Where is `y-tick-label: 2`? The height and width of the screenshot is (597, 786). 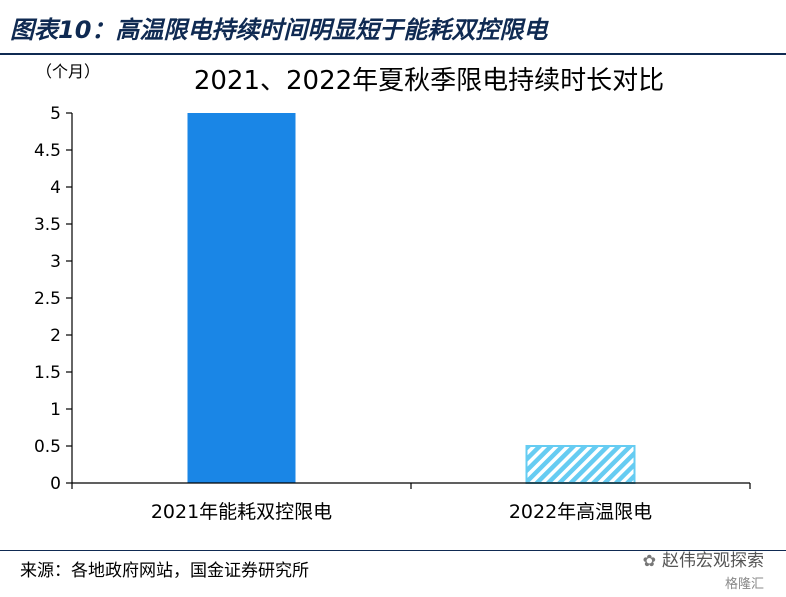 y-tick-label: 2 is located at coordinates (55, 336).